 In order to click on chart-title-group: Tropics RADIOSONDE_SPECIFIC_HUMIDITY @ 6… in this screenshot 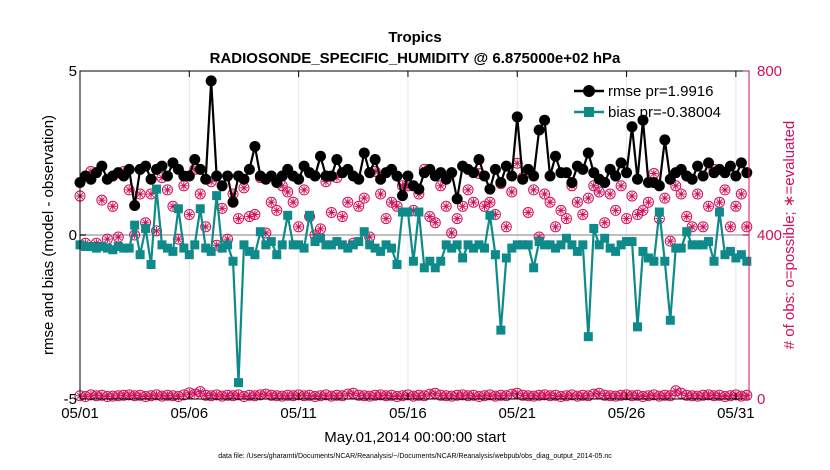, I will do `click(415, 48)`.